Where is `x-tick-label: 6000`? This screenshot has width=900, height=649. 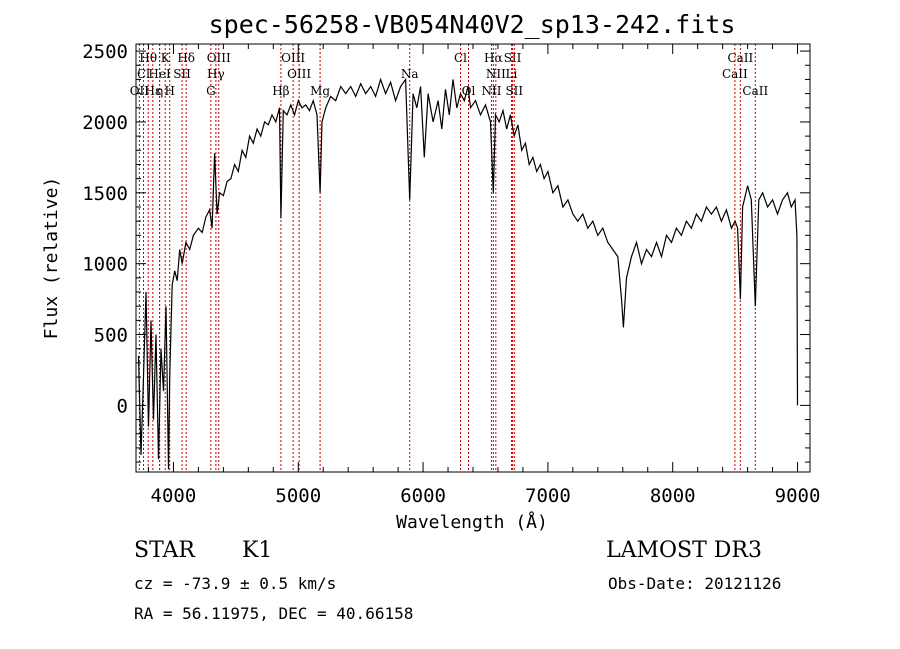
x-tick-label: 6000 is located at coordinates (423, 496).